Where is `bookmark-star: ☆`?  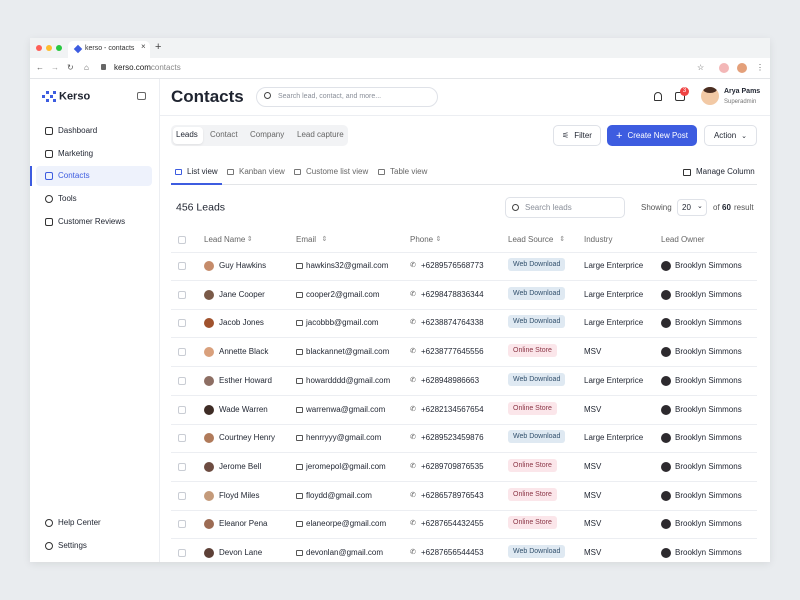
bookmark-star: ☆ is located at coordinates (701, 67).